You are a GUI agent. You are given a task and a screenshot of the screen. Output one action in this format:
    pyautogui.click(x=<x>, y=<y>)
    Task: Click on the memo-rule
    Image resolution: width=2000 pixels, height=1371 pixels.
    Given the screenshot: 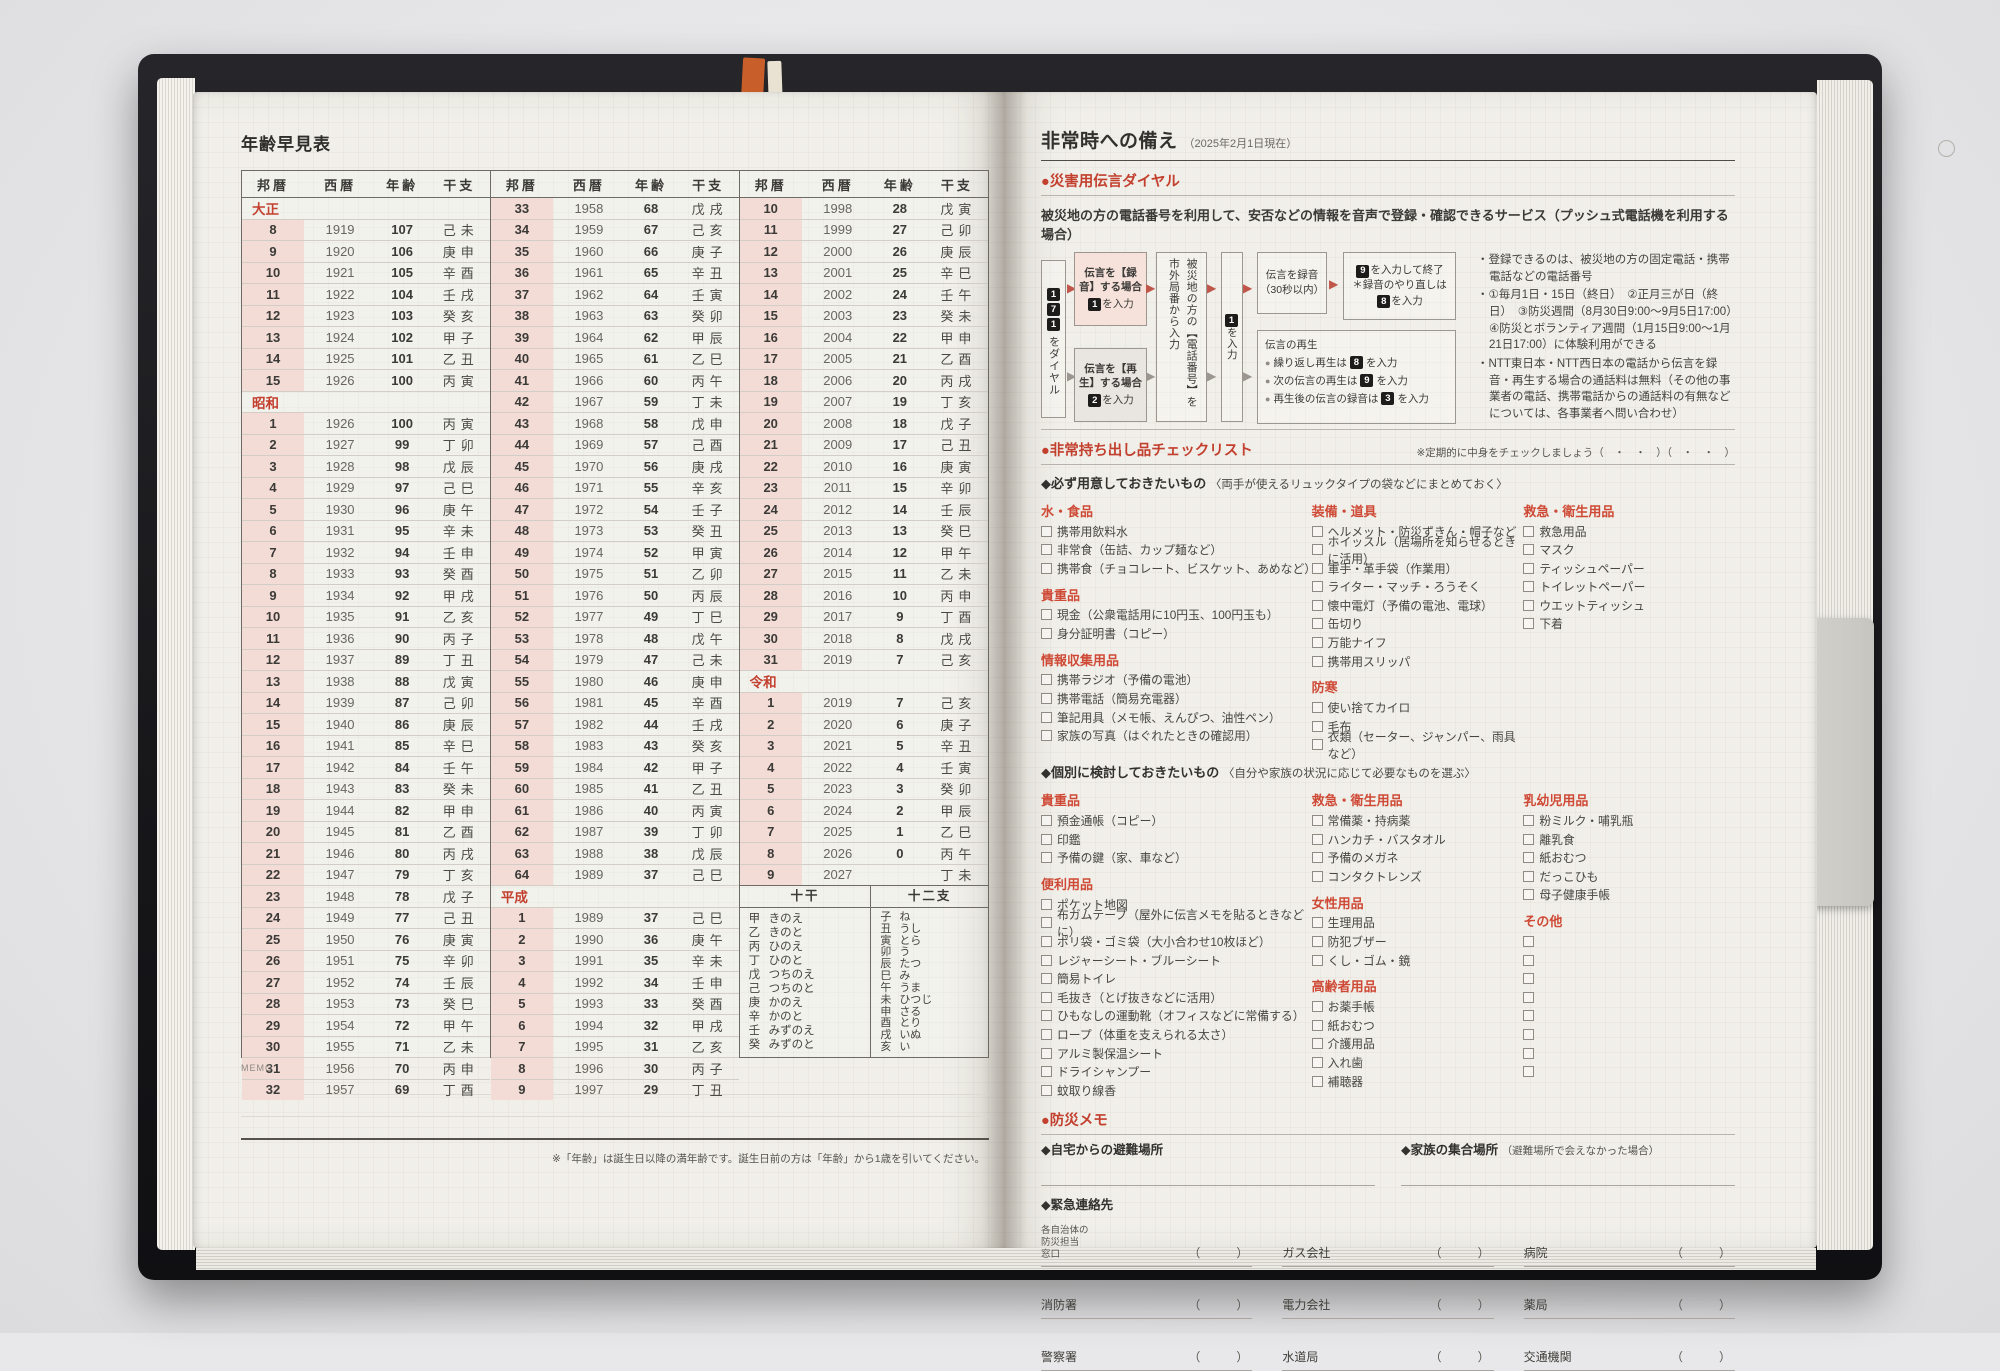 What is the action you would take?
    pyautogui.click(x=1388, y=1134)
    